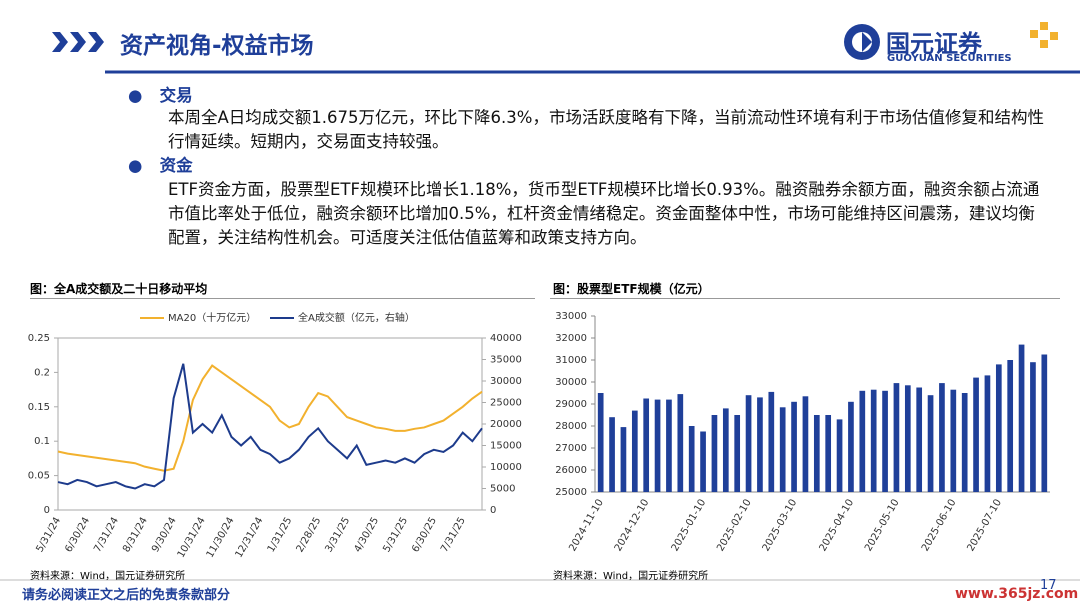  What do you see at coordinates (78, 42) in the screenshot?
I see `chevrons` at bounding box center [78, 42].